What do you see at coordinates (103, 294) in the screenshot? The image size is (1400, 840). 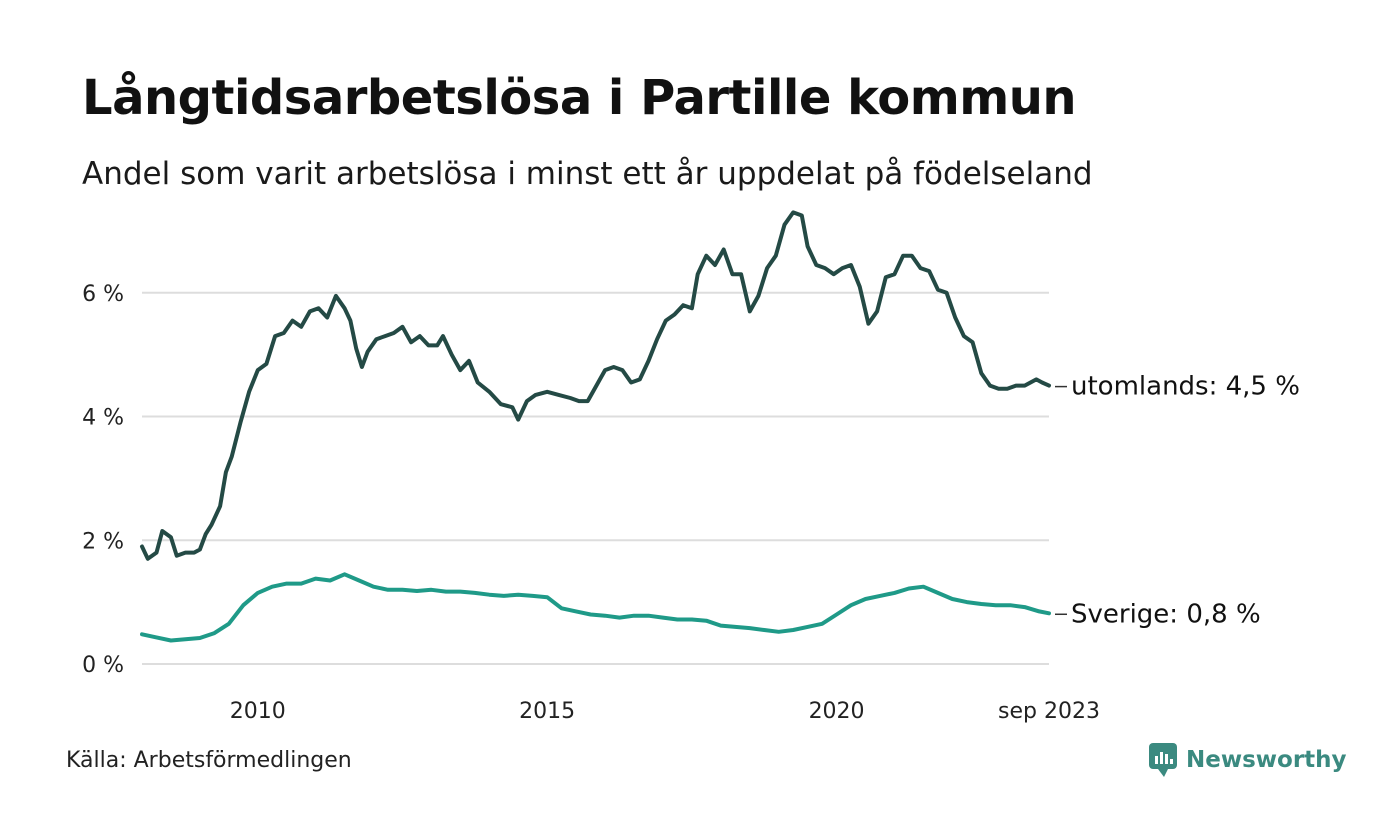 I see `y-tick-label: 6 %` at bounding box center [103, 294].